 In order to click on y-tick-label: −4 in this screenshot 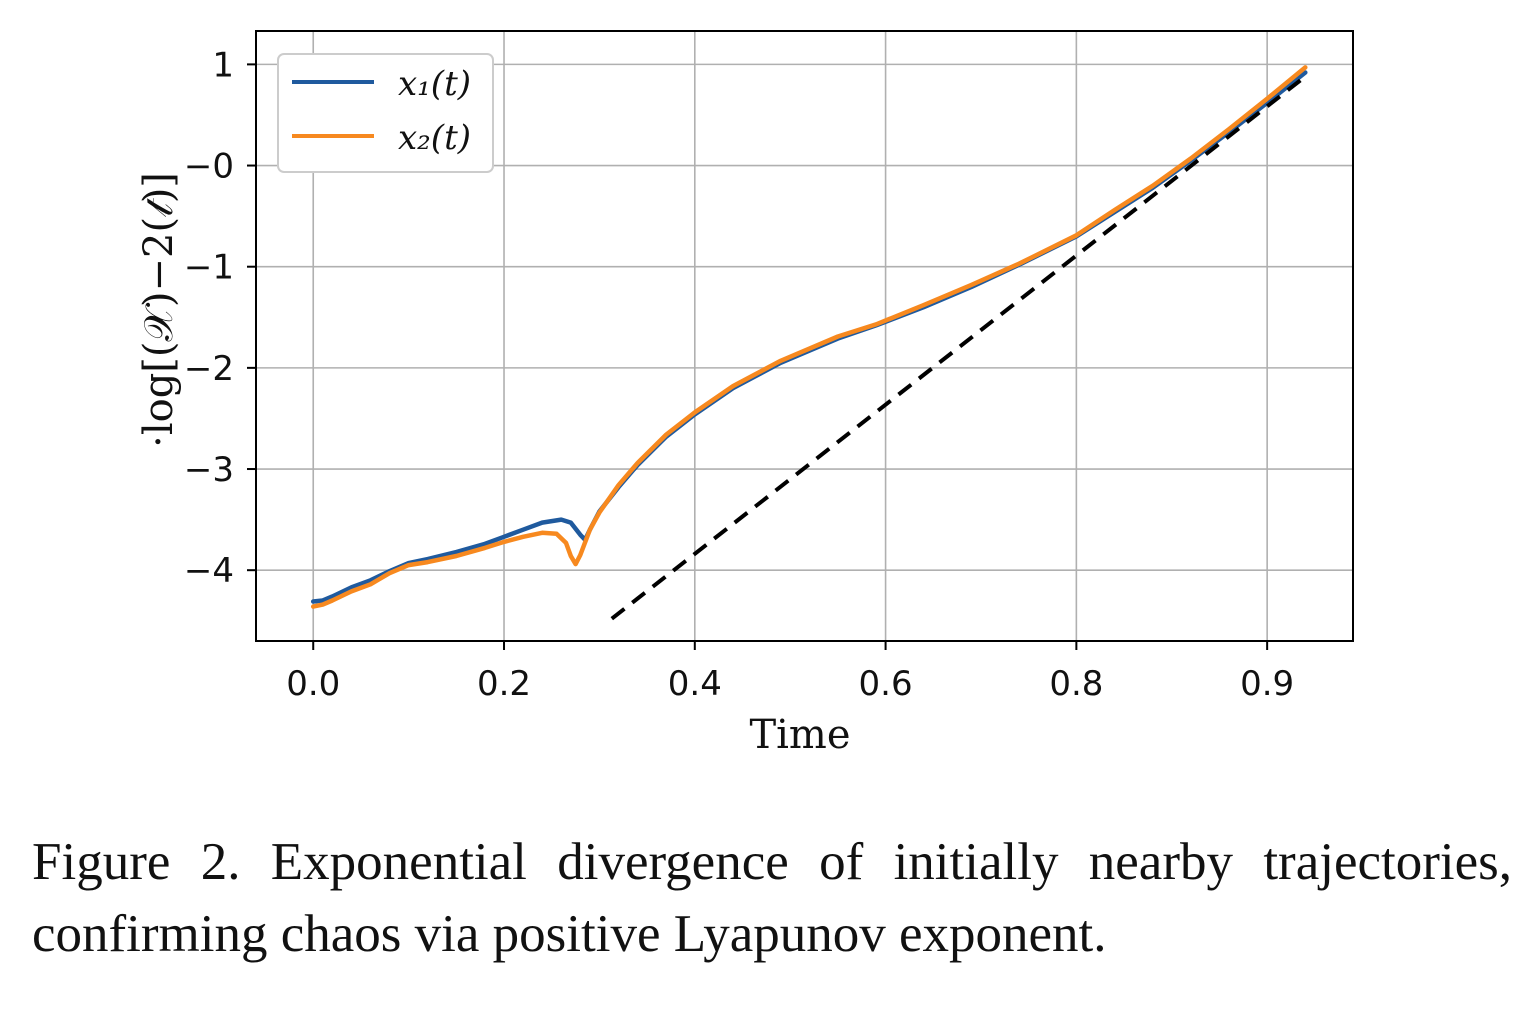, I will do `click(209, 571)`.